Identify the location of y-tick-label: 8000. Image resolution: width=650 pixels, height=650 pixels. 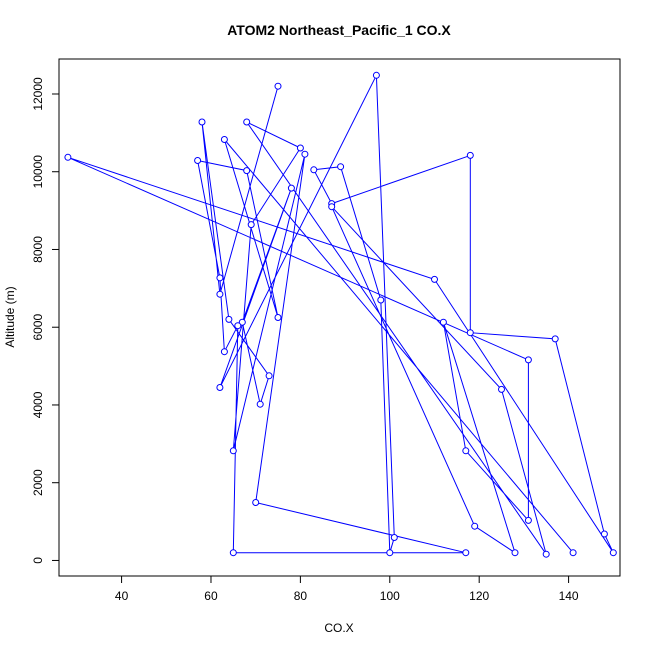
(38, 249).